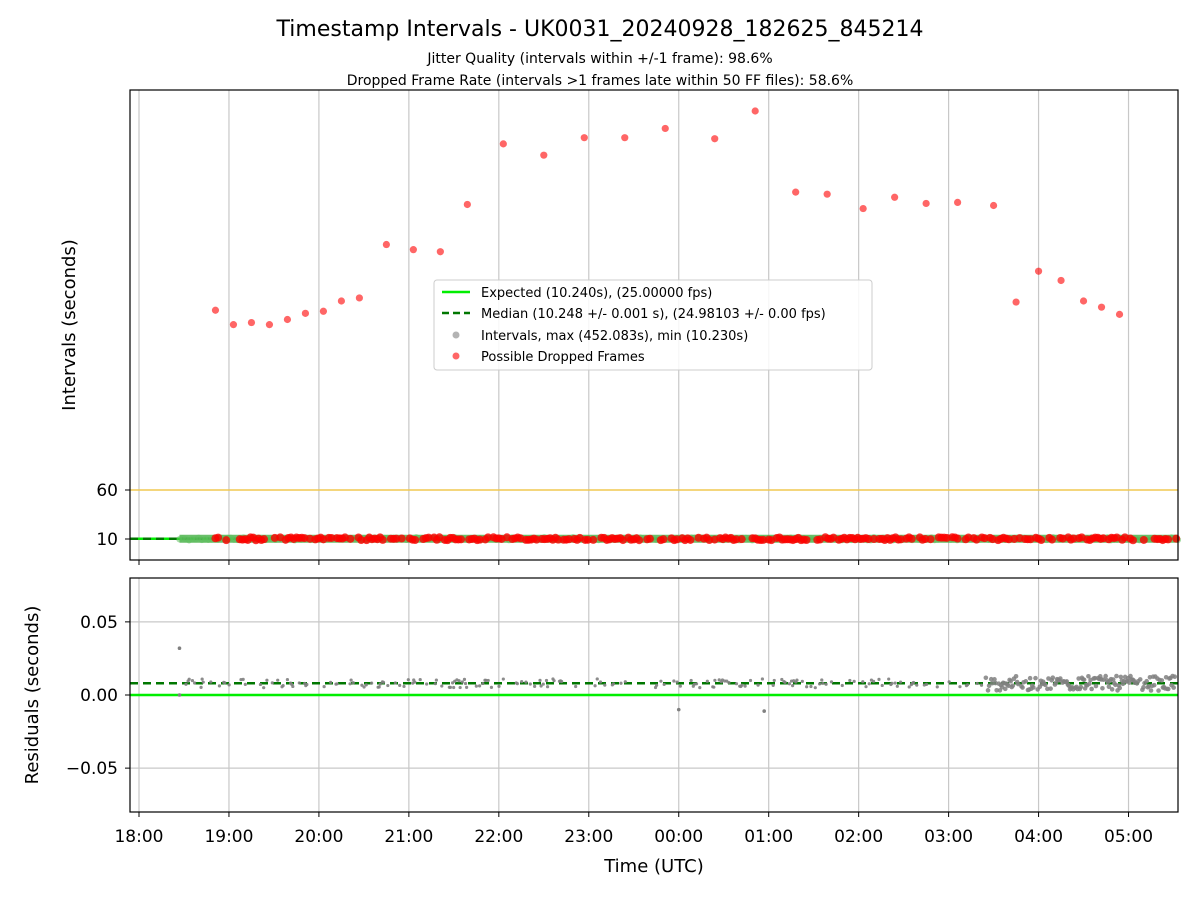 Image resolution: width=1200 pixels, height=900 pixels. Describe the element at coordinates (99, 623) in the screenshot. I see `bottom-ytick-label: 0.05` at that location.